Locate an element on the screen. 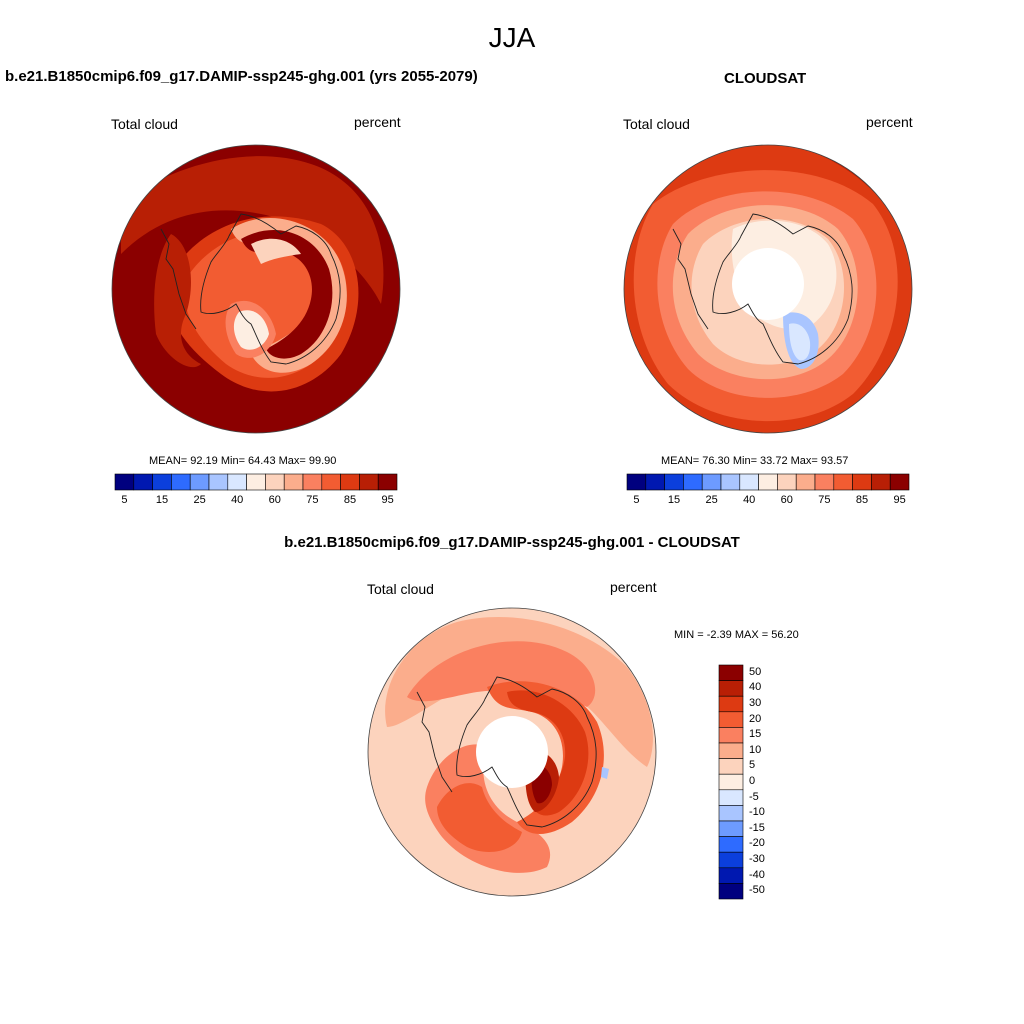 The width and height of the screenshot is (1024, 1024). colorbar-tick-label: 10 is located at coordinates (755, 749).